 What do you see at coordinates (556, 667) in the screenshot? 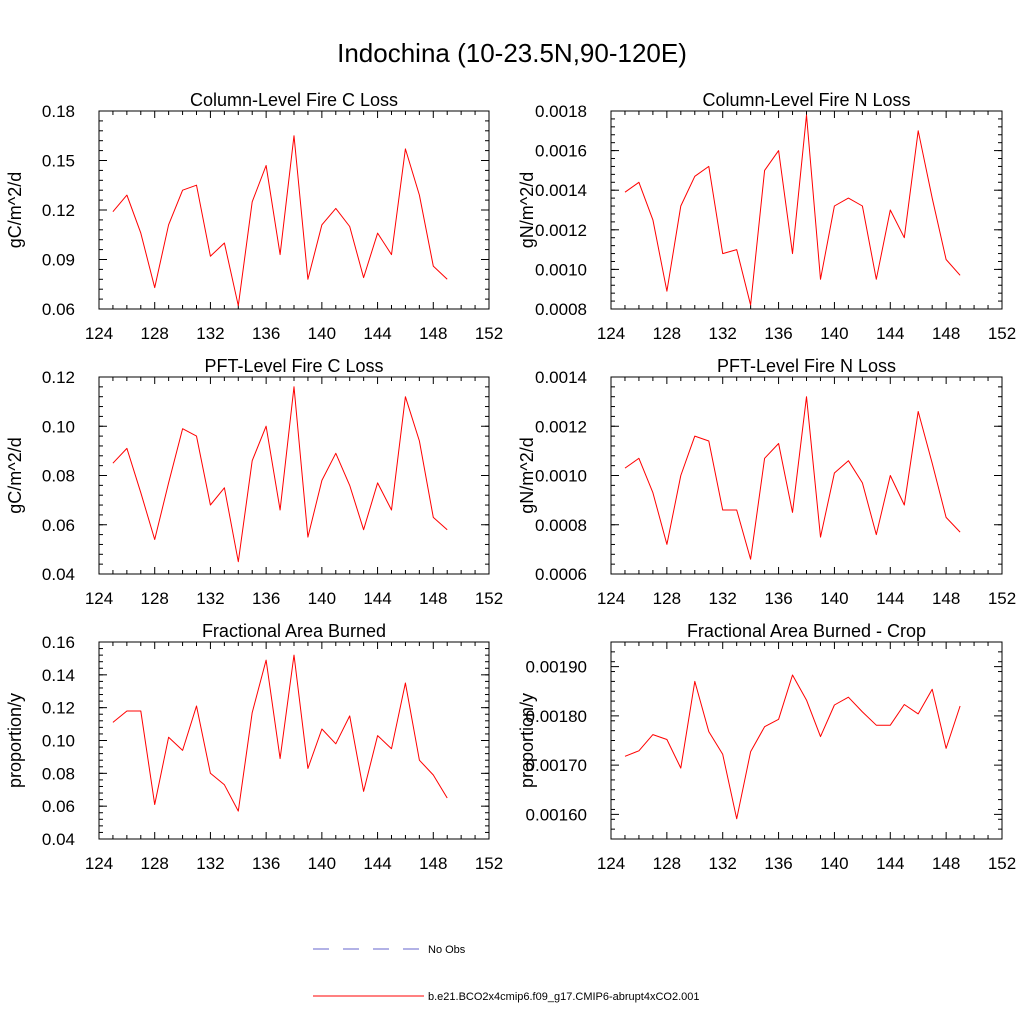
I see `y-tick-label: 0.00190` at bounding box center [556, 667].